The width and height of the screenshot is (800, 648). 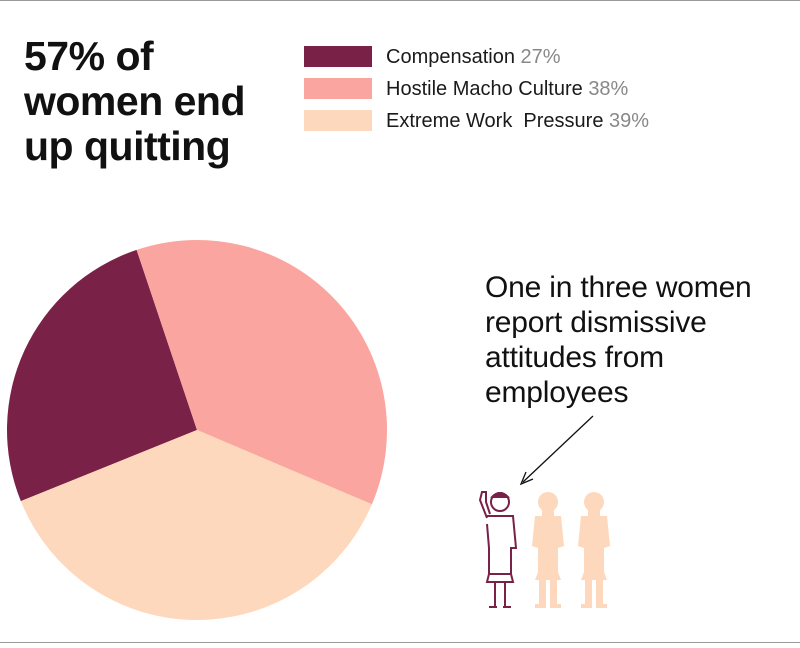 I want to click on pie-slice-compensation, so click(x=101, y=375).